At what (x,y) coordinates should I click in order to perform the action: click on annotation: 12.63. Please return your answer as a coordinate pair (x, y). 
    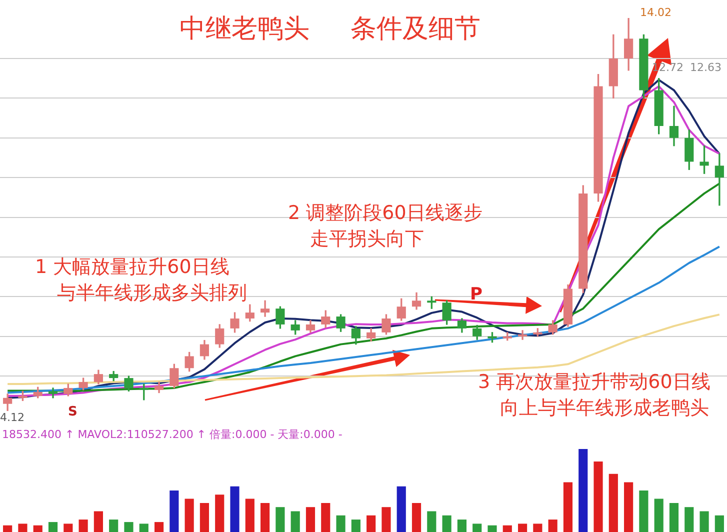
    Looking at the image, I should click on (706, 67).